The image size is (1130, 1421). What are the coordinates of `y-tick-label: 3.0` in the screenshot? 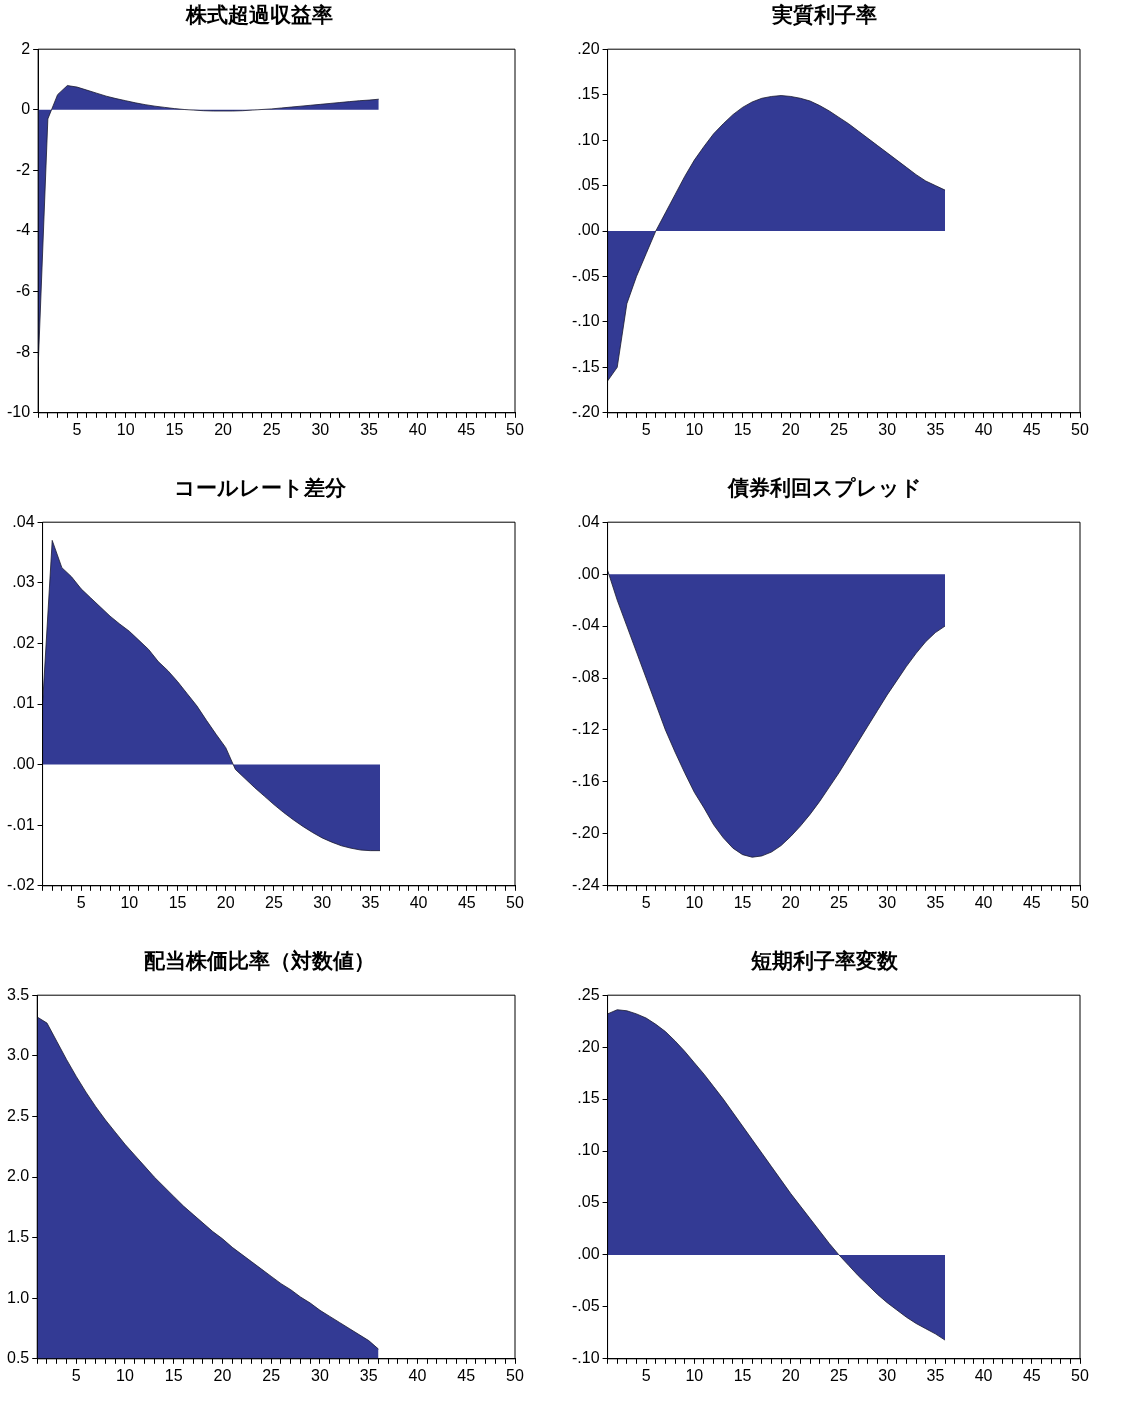 It's located at (18, 1055).